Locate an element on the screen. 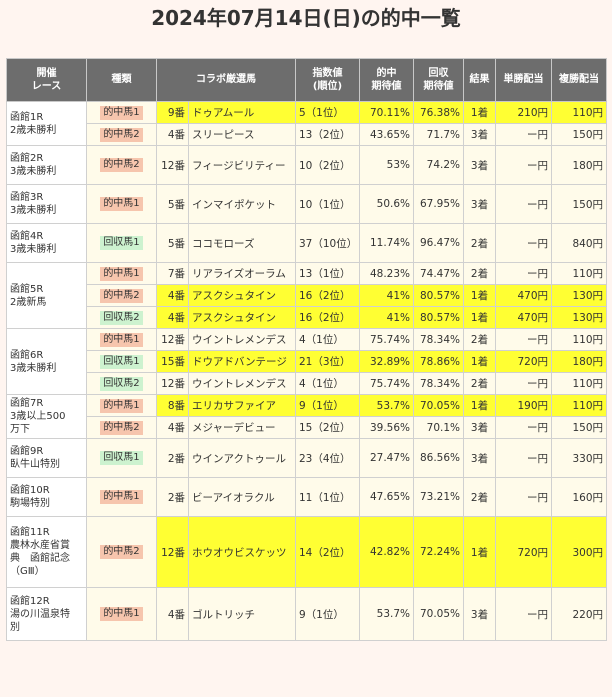  place-payout: 330円 is located at coordinates (579, 458).